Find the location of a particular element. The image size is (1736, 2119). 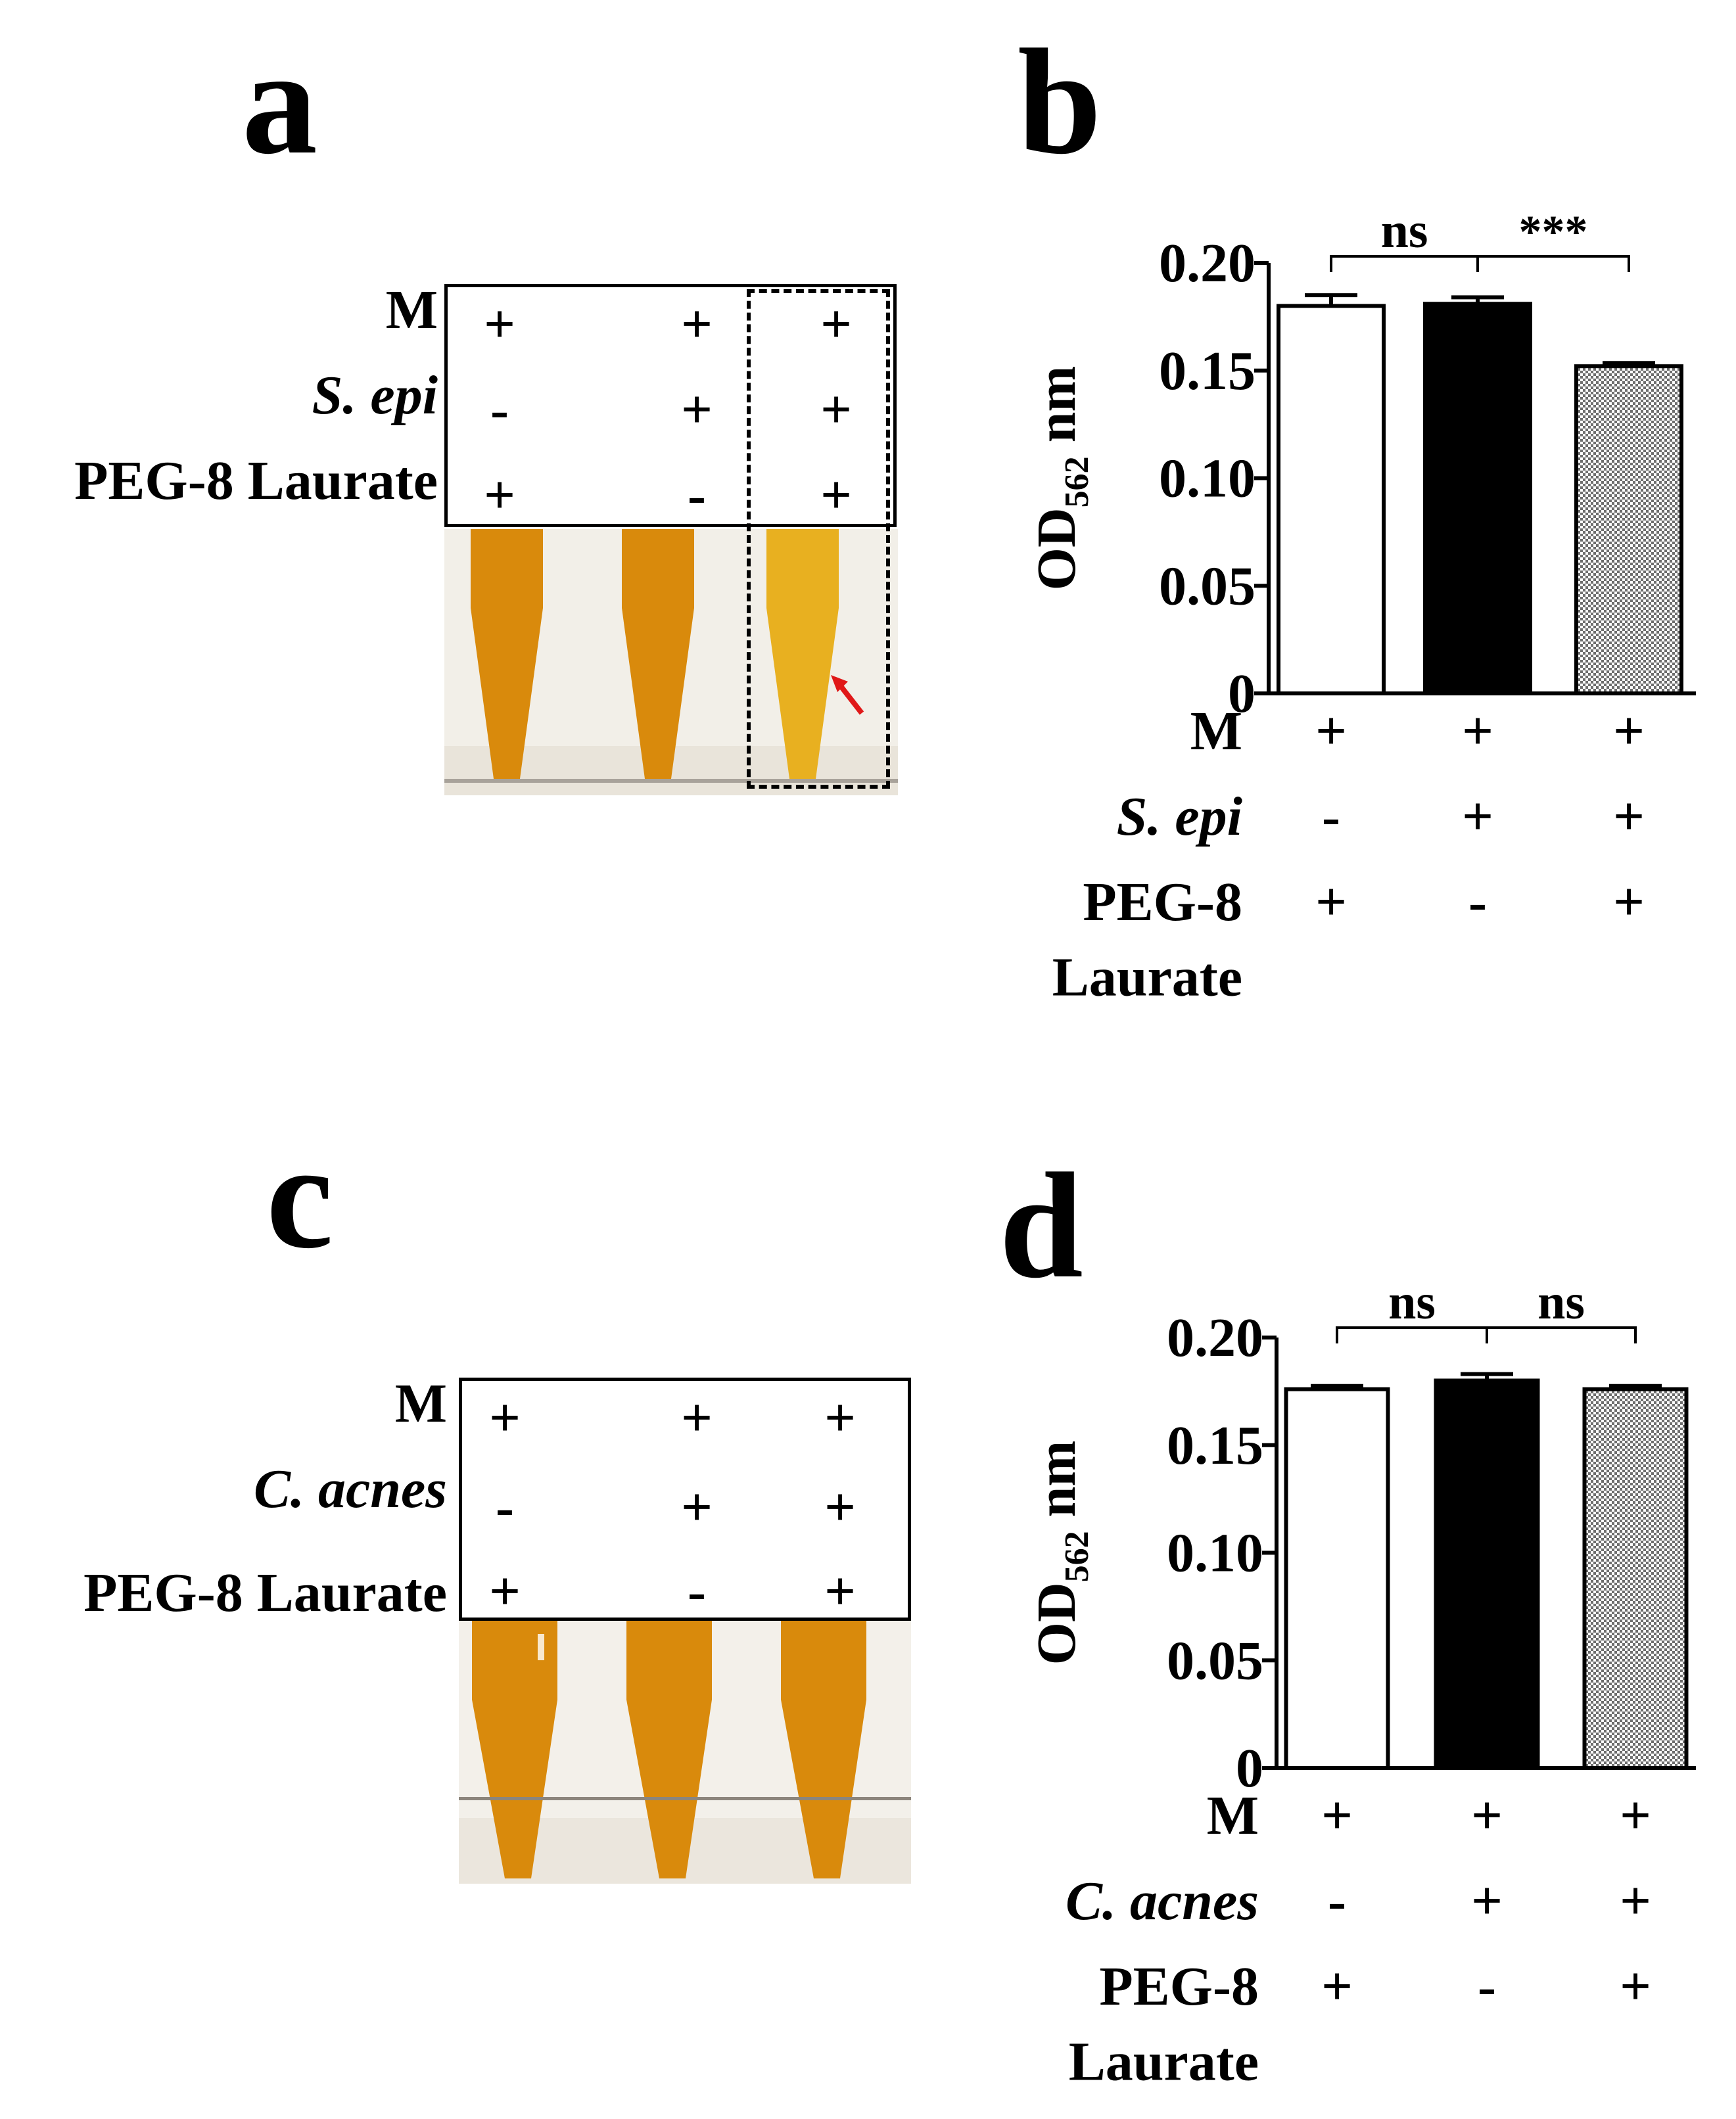

panel-label-a: a is located at coordinates (279, 101).